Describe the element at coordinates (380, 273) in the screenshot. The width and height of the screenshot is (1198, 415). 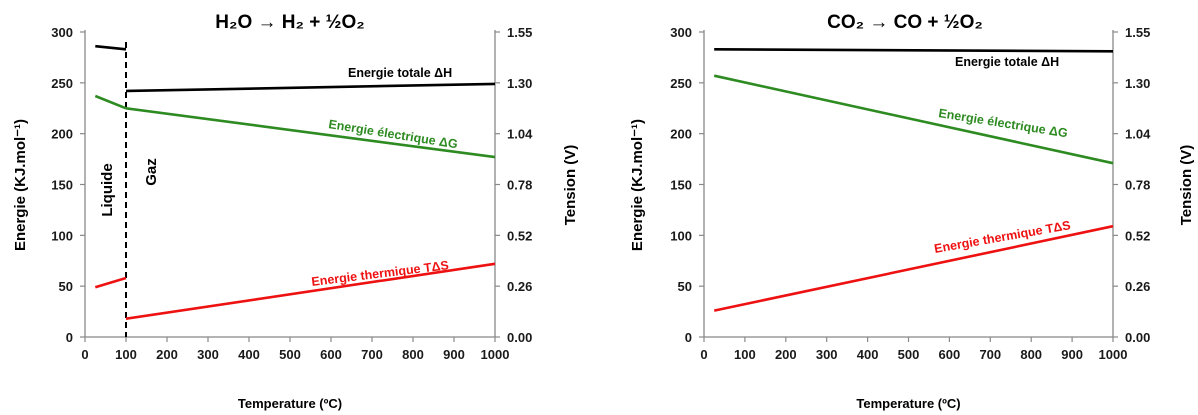
I see `series-label-3: Energie thermique TΔS` at that location.